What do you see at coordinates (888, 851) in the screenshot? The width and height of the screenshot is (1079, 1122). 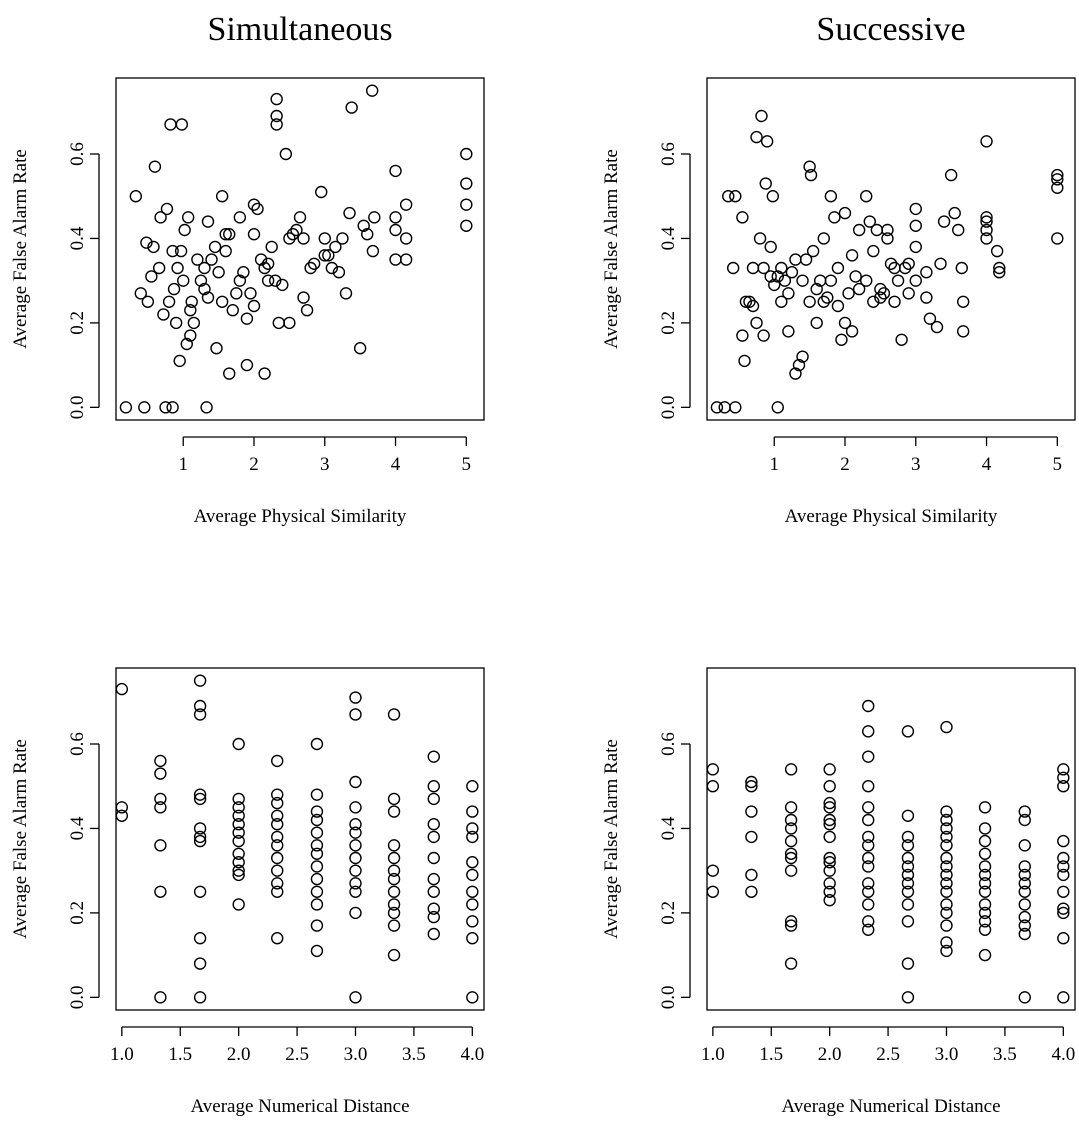 I see `data-points` at bounding box center [888, 851].